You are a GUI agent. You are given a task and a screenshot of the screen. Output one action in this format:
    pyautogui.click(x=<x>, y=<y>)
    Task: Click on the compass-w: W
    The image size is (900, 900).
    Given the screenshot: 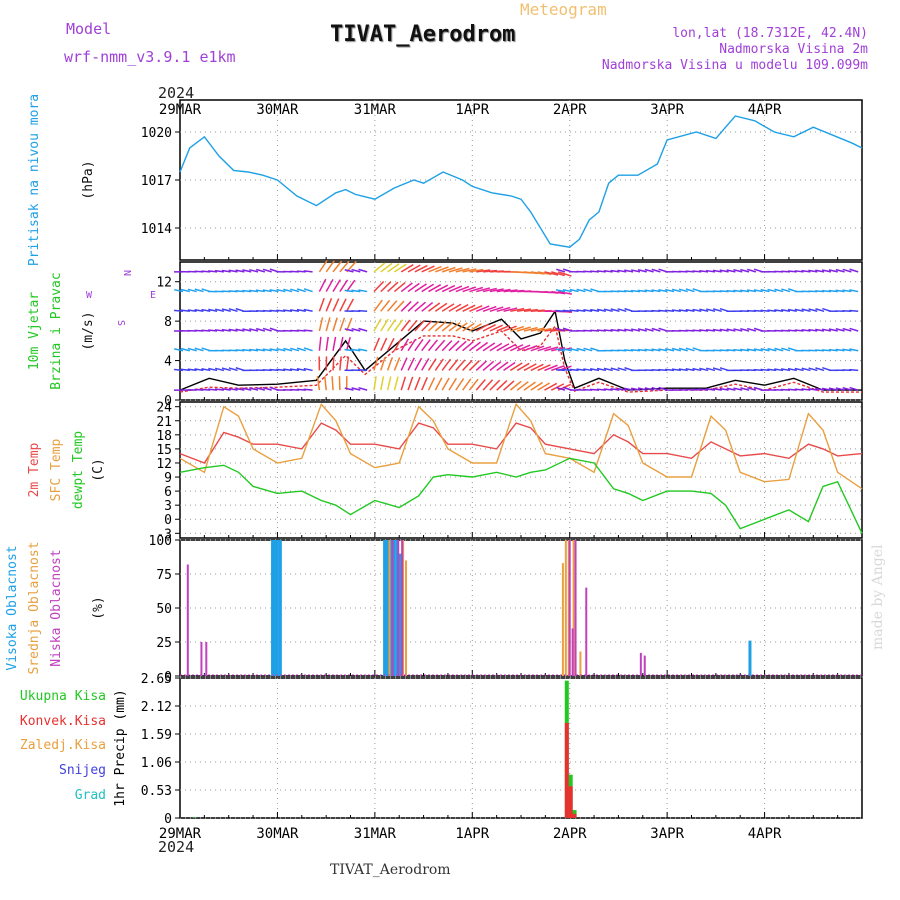 What is the action you would take?
    pyautogui.click(x=89, y=295)
    